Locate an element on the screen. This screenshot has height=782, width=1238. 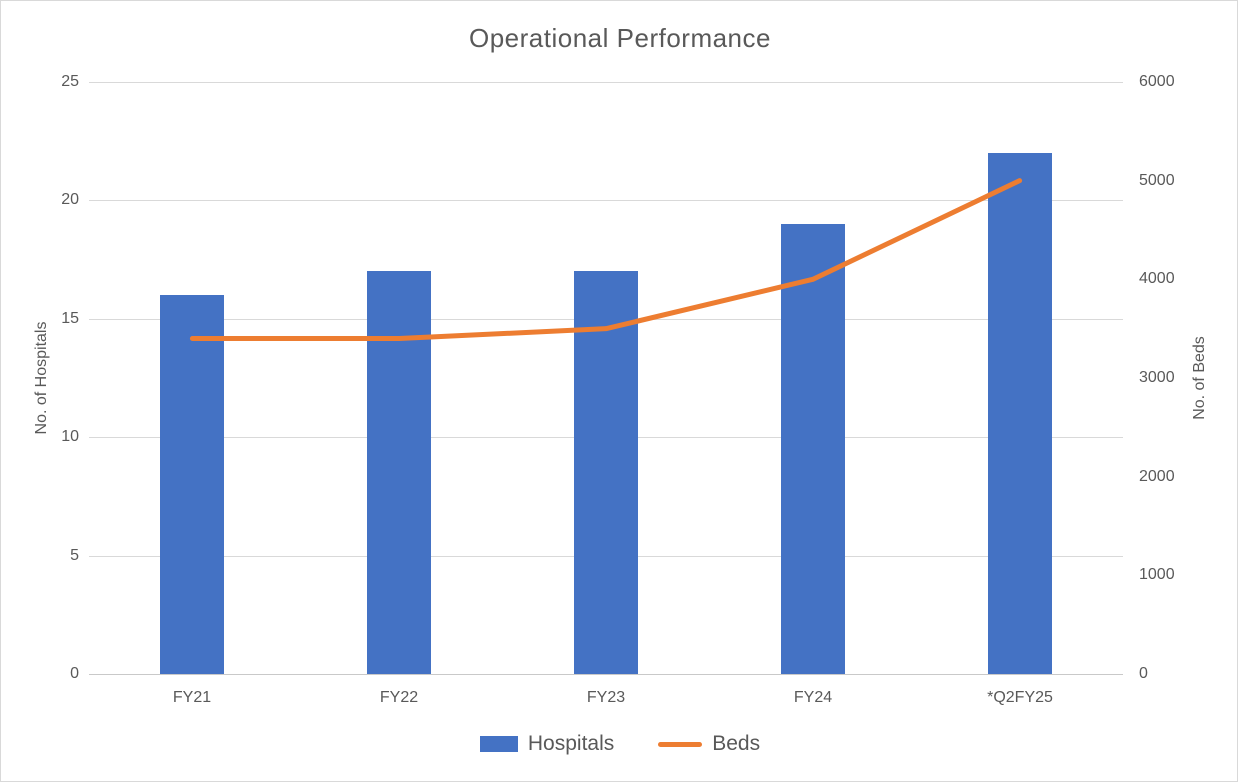
left-axis-tick-5: 5 is located at coordinates (74, 555).